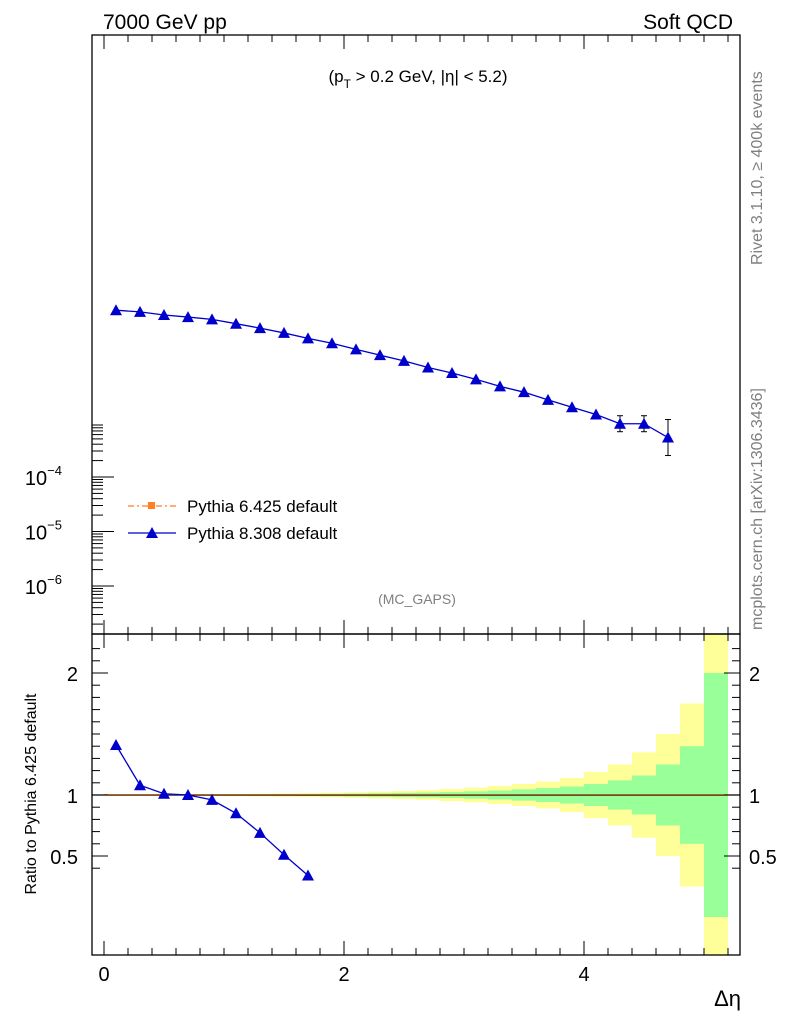  I want to click on legend-entry-pythia6: Pythia 6.425 default, so click(233, 506).